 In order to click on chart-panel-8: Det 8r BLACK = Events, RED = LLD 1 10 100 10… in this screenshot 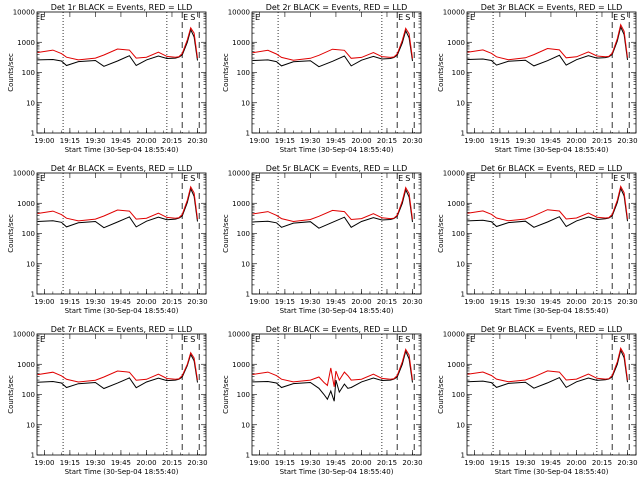, I will do `click(322, 400)`.